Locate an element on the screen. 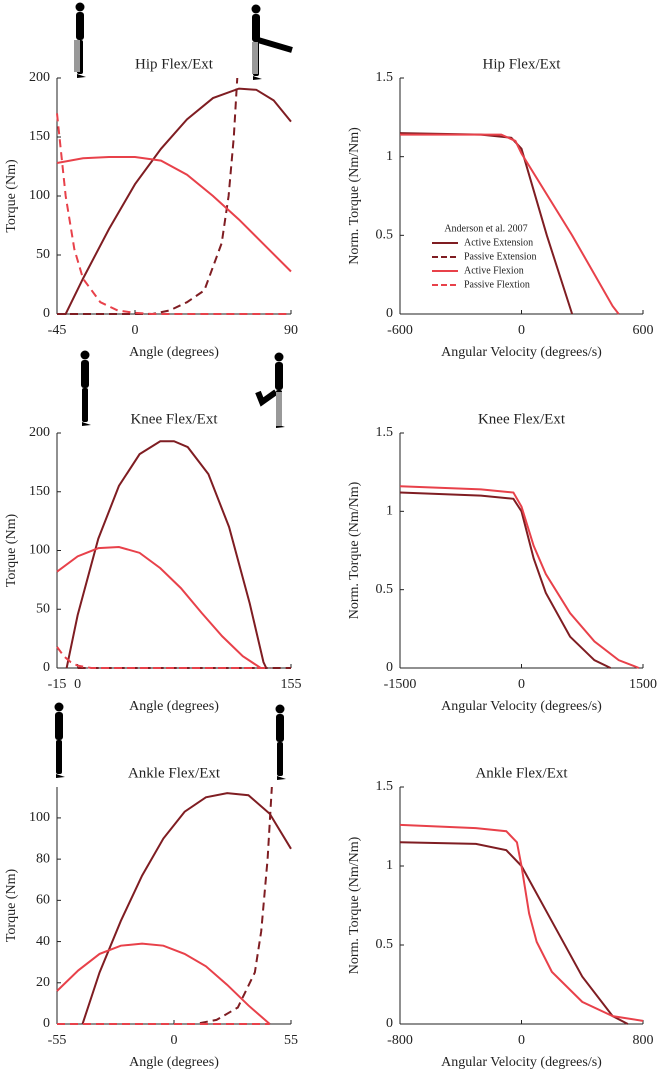  x-tick-label: 600 is located at coordinates (643, 330).